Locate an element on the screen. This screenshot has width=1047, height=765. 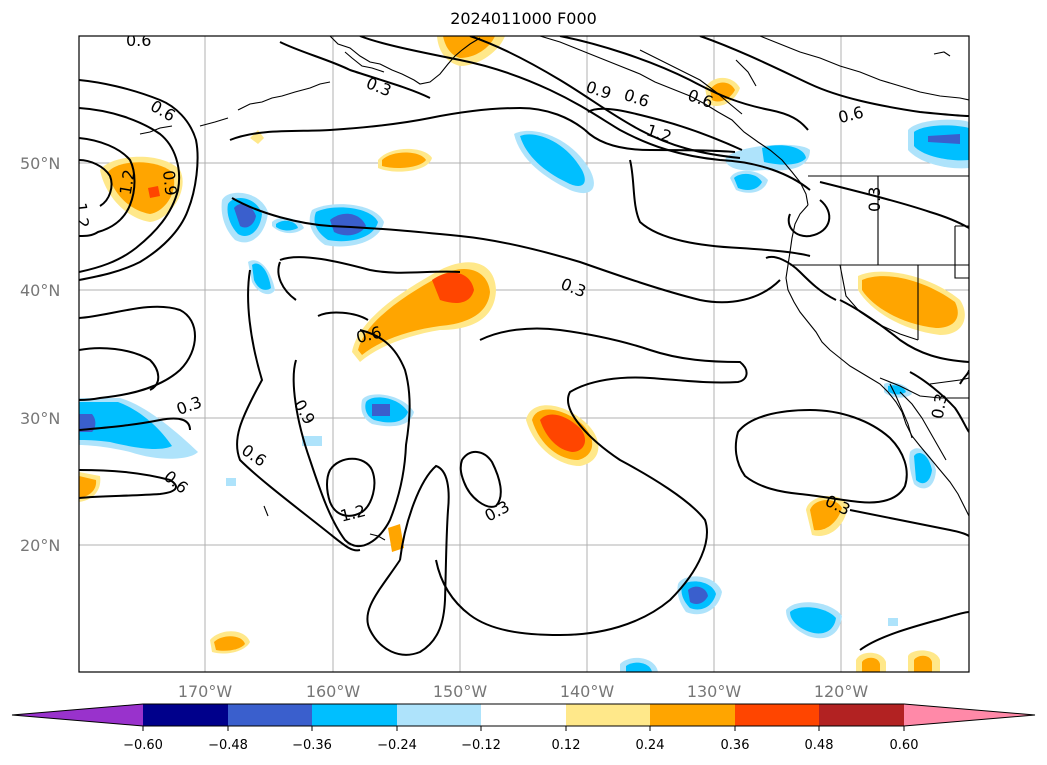
lat-label: 40°N is located at coordinates (40, 290).